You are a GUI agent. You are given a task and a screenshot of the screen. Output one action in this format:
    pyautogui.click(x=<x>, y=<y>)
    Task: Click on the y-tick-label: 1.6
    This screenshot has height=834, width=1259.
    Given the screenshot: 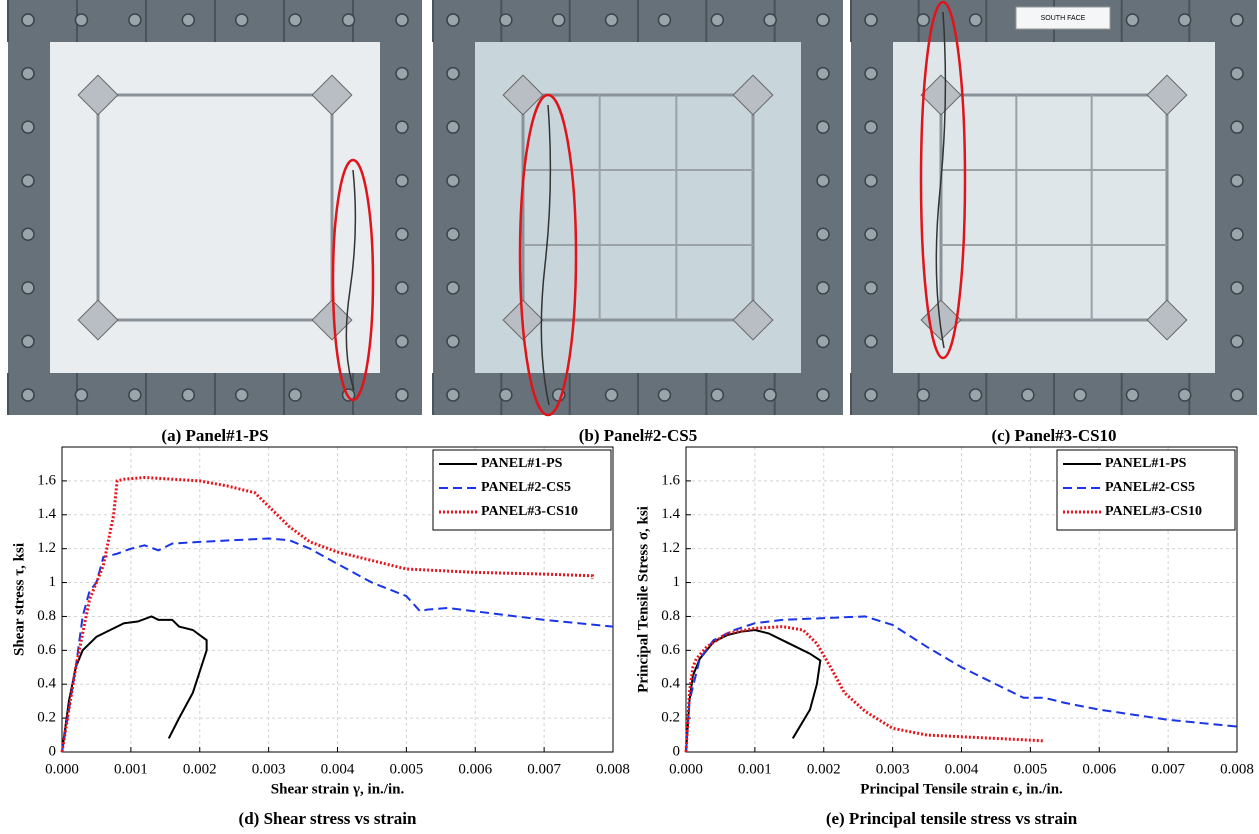 What is the action you would take?
    pyautogui.click(x=670, y=480)
    